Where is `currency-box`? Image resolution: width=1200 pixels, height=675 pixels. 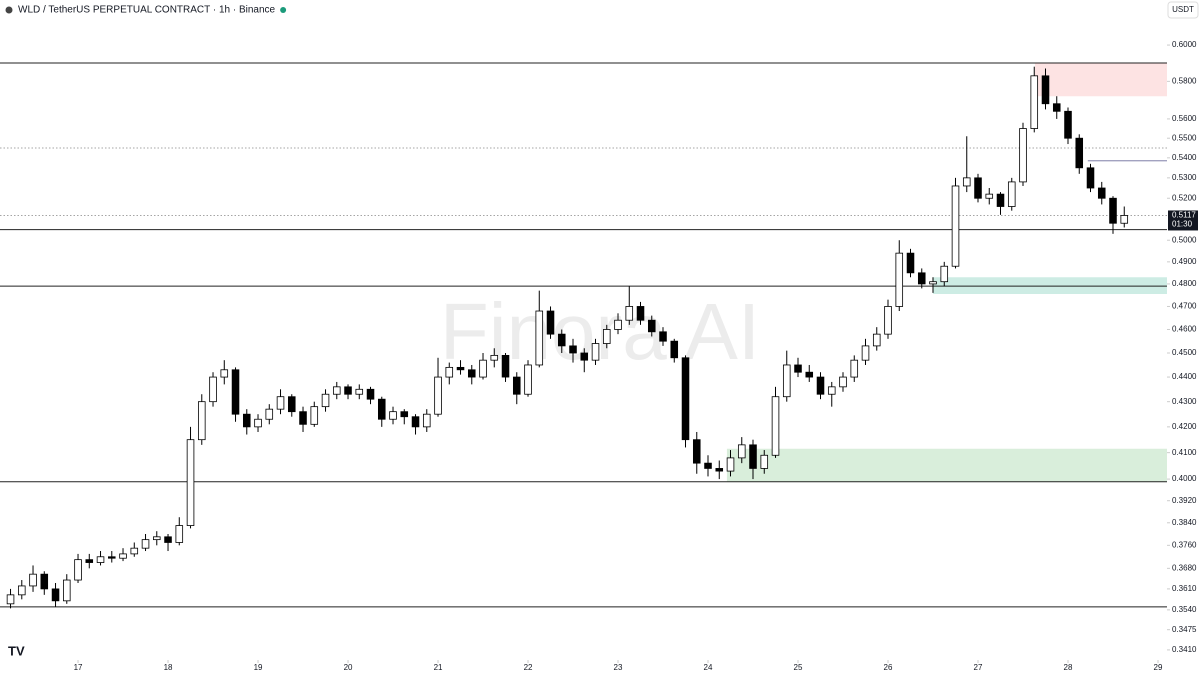 currency-box is located at coordinates (1183, 10).